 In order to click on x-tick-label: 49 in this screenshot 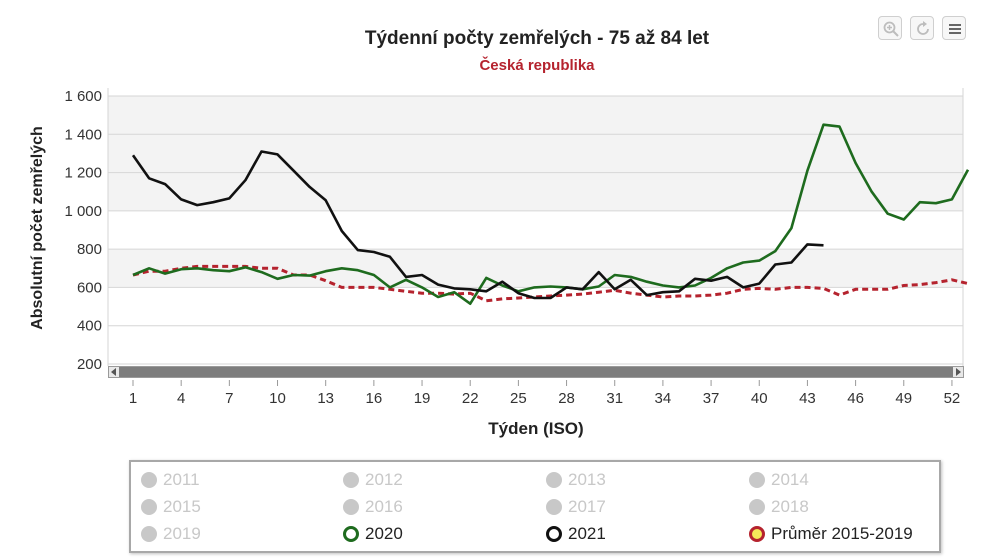, I will do `click(903, 398)`.